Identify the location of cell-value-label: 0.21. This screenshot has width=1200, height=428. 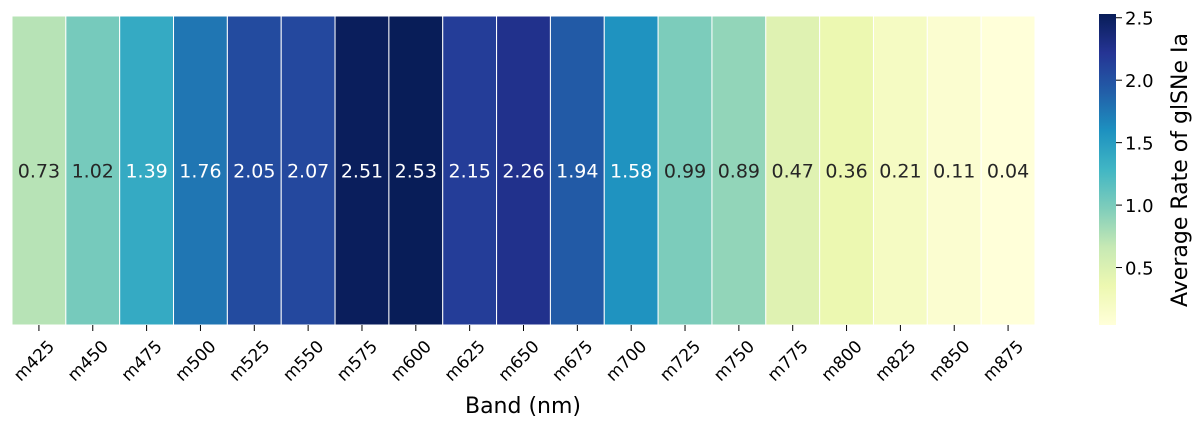
(900, 172).